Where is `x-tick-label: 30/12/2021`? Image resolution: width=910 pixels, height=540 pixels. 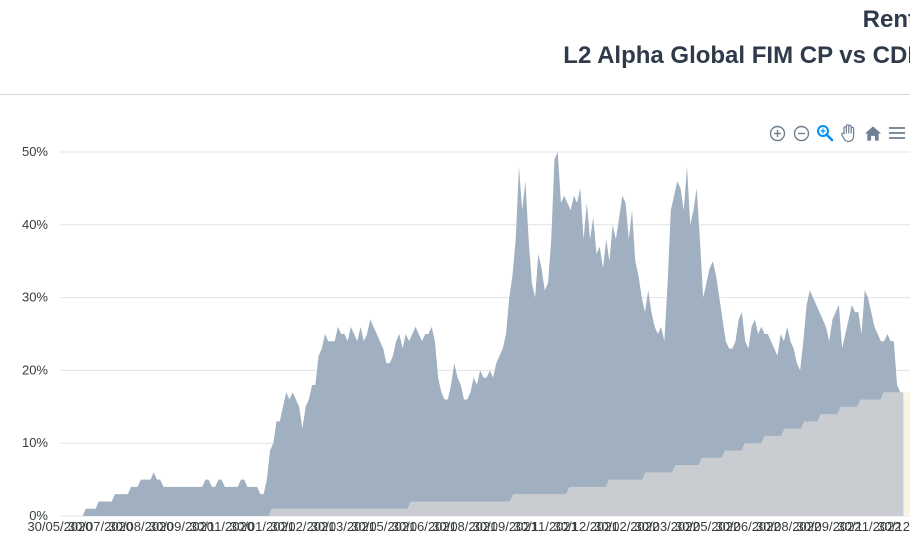 x-tick-label: 30/12/2021 is located at coordinates (586, 526).